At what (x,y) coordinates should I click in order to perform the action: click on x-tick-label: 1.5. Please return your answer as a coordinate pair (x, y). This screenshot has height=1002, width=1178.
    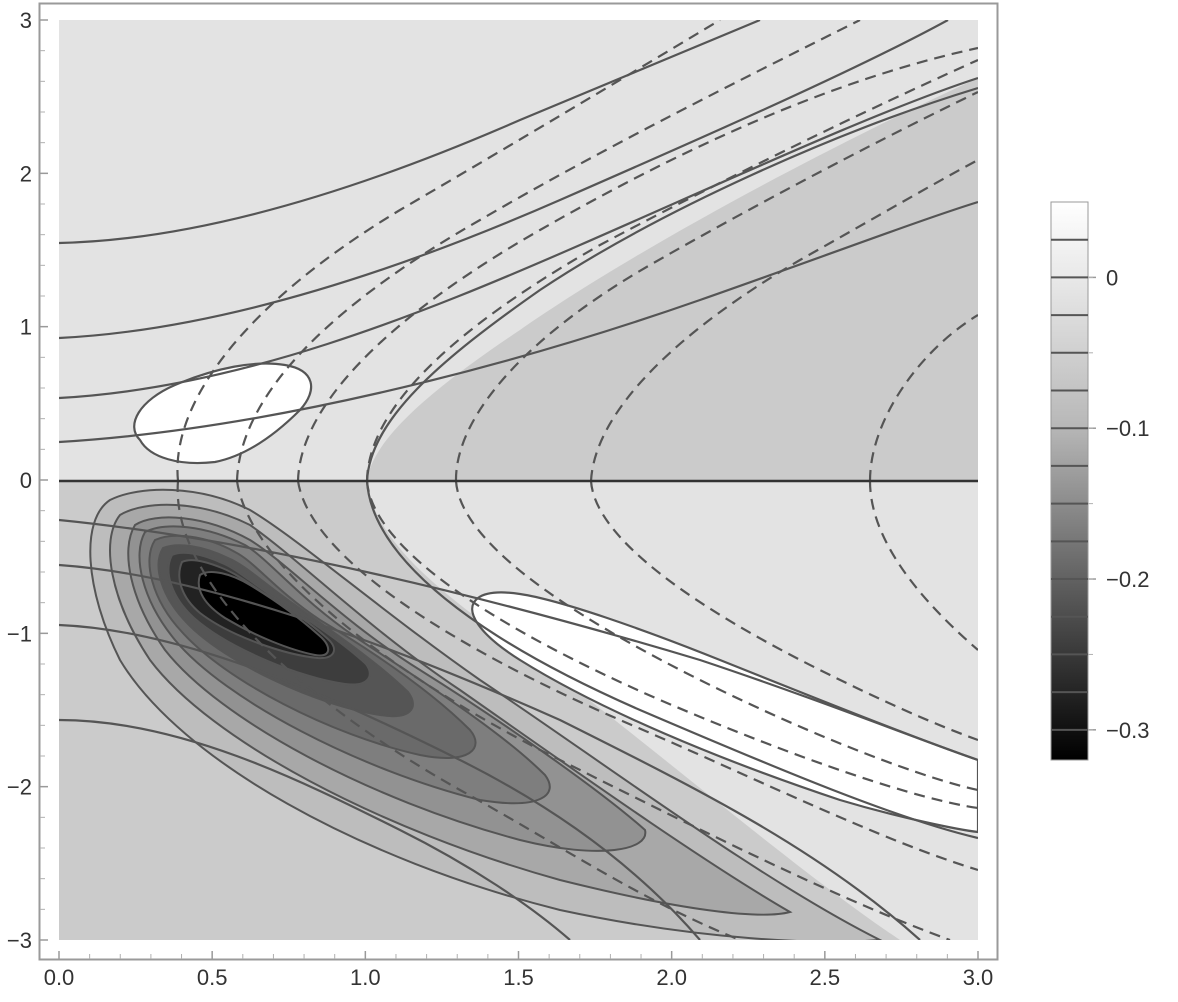
    Looking at the image, I should click on (518, 977).